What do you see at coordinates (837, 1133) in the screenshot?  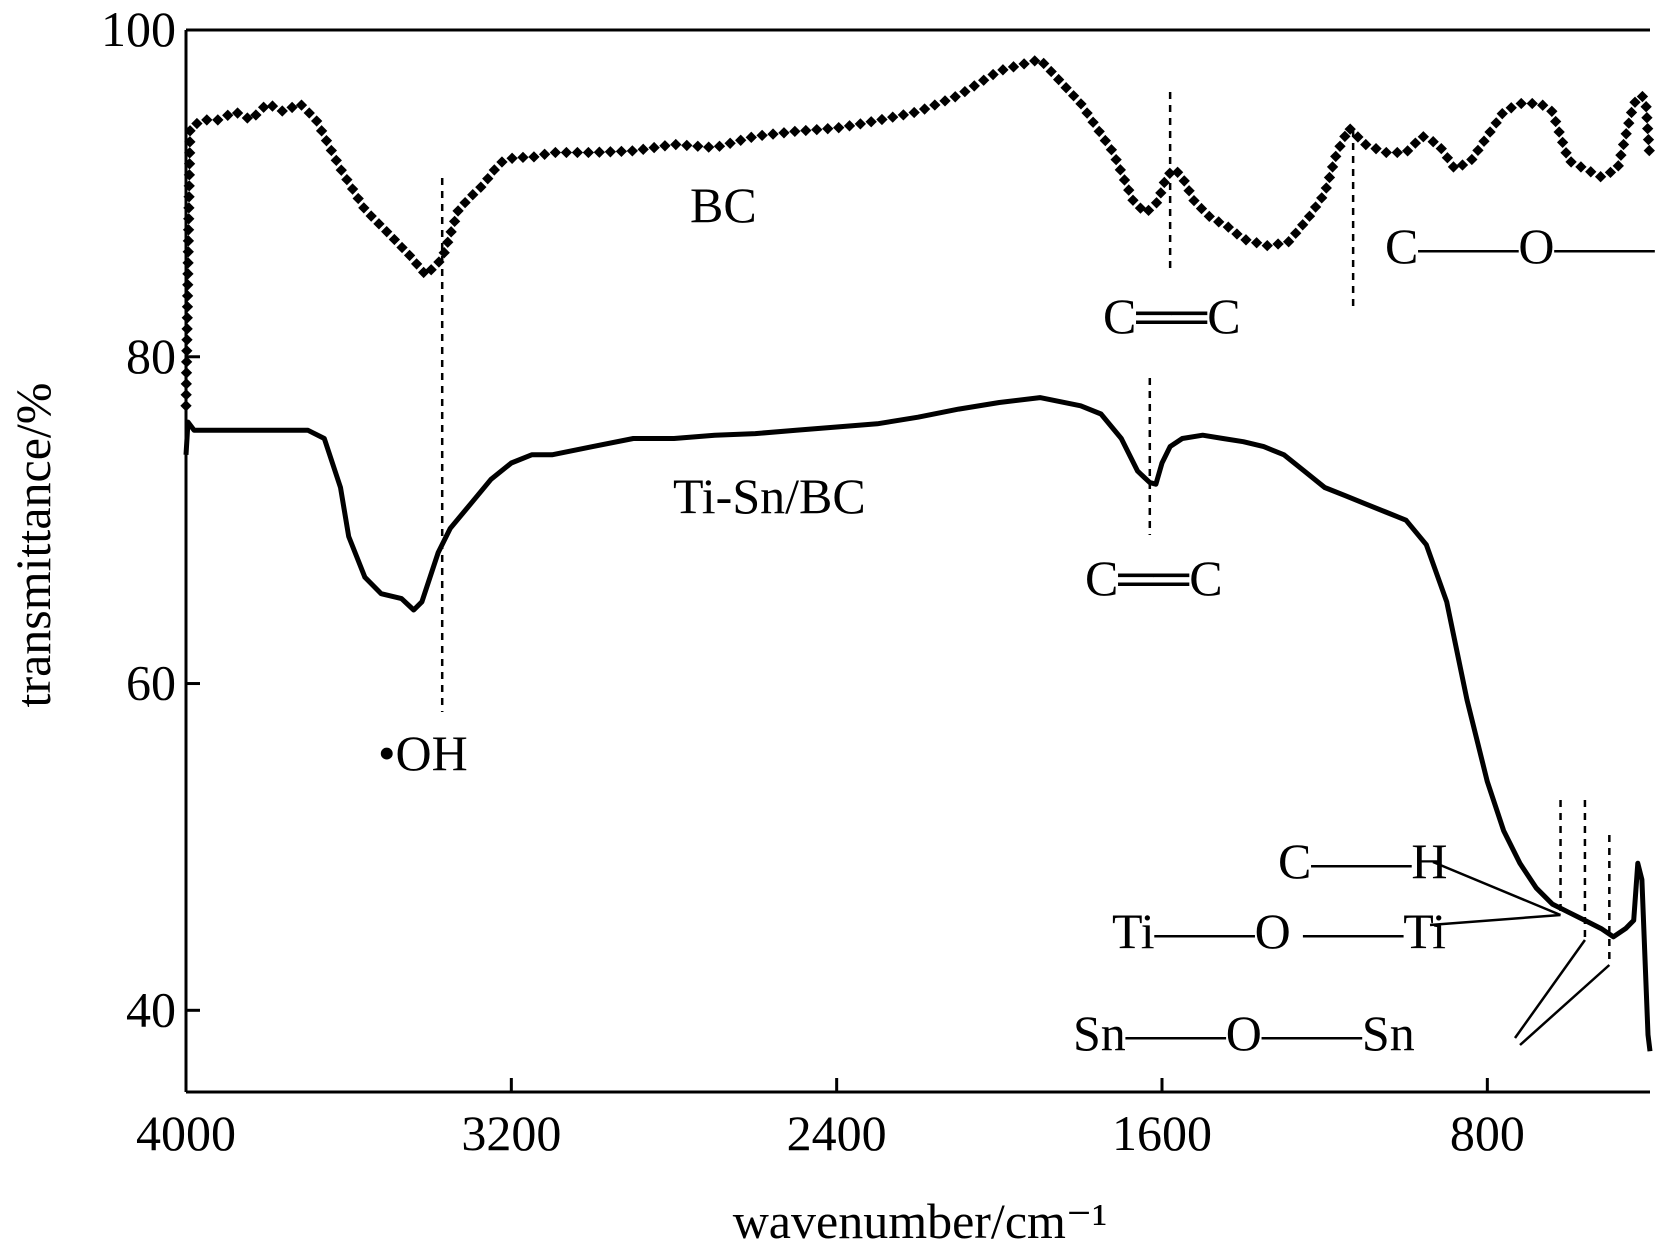 I see `x-tick-label: 2400` at bounding box center [837, 1133].